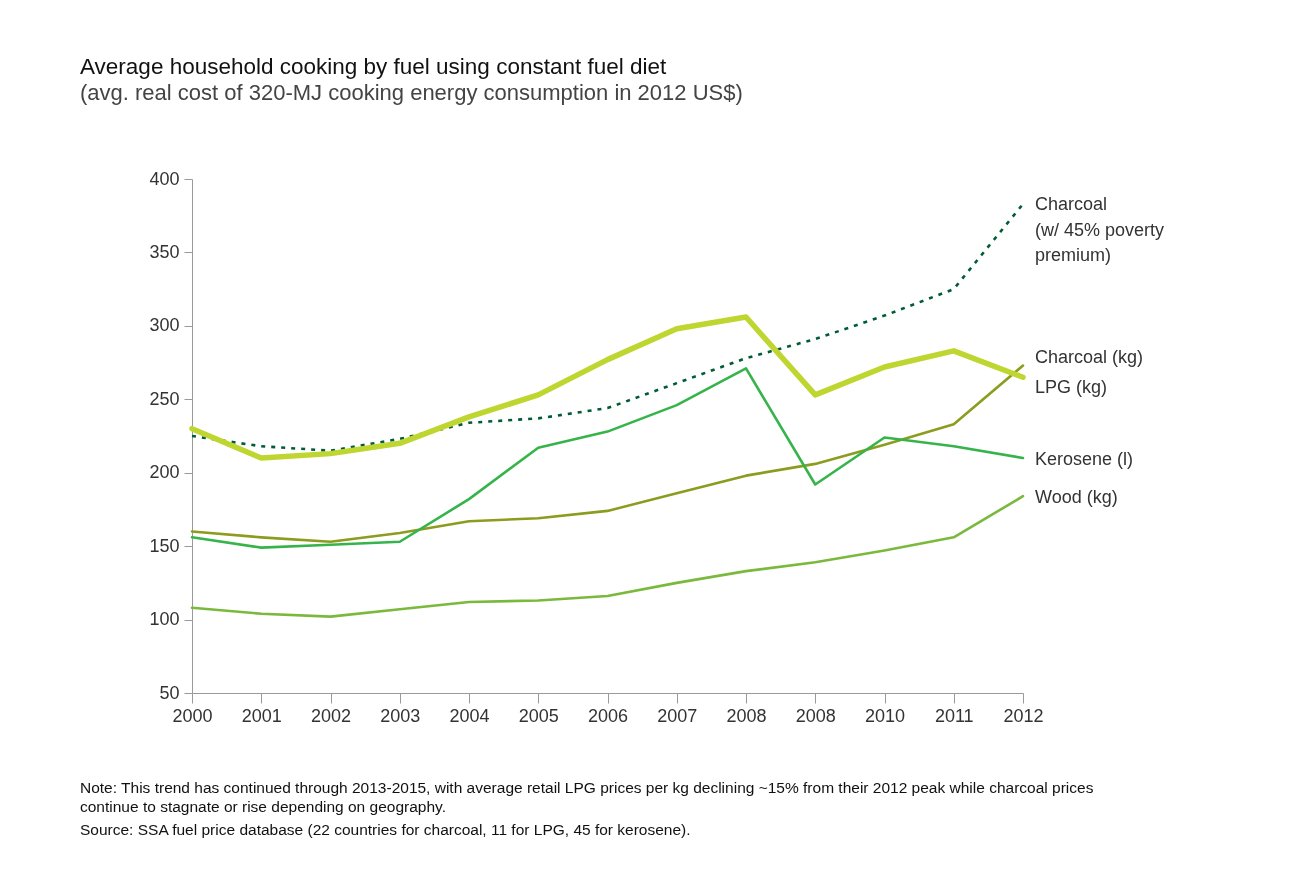  What do you see at coordinates (1084, 458) in the screenshot?
I see `series-label: Kerosene (l)` at bounding box center [1084, 458].